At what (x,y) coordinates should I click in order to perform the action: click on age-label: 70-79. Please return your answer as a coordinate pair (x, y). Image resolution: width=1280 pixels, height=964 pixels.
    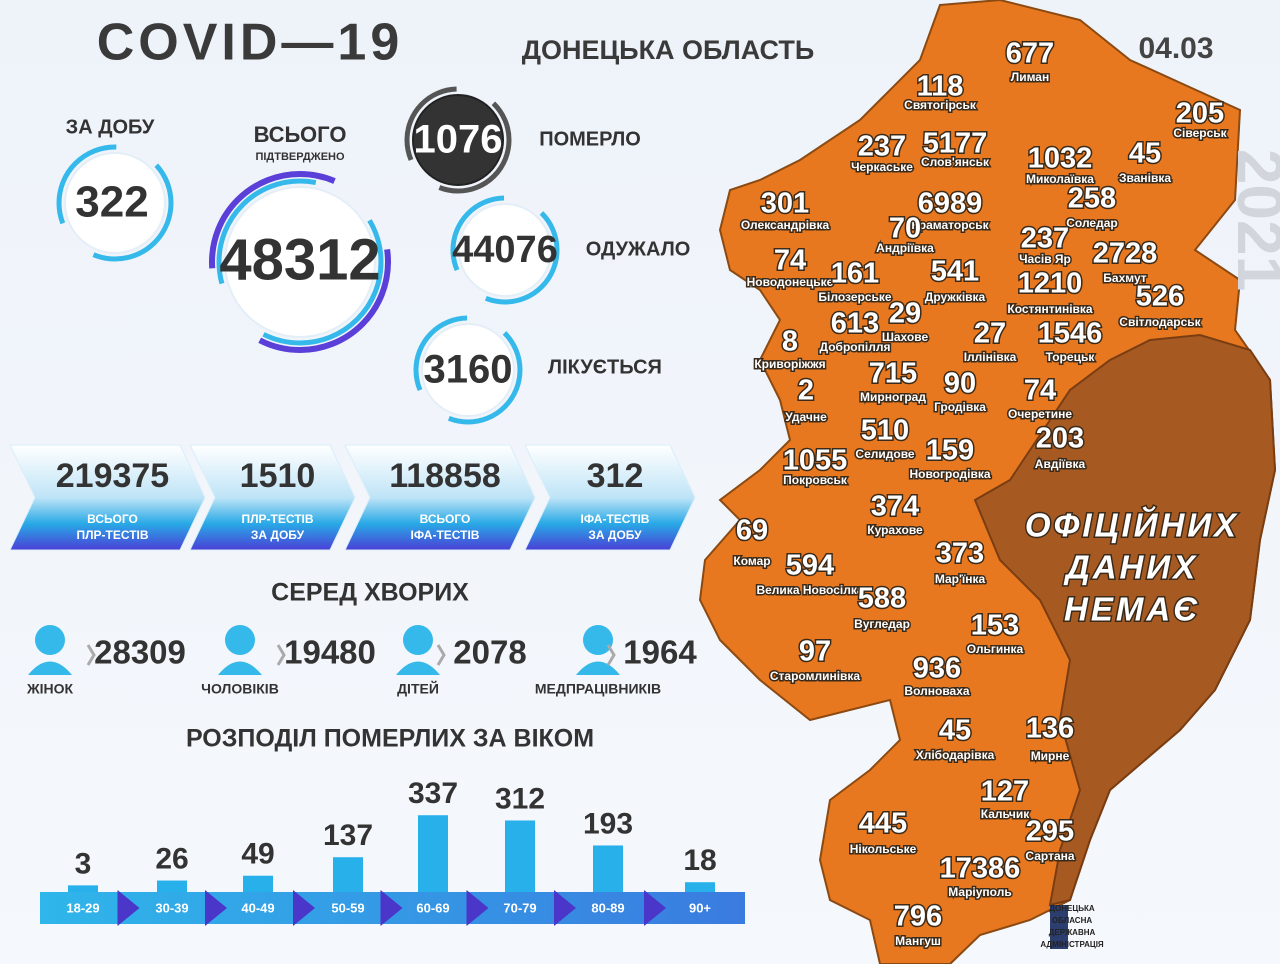
    Looking at the image, I should click on (519, 907).